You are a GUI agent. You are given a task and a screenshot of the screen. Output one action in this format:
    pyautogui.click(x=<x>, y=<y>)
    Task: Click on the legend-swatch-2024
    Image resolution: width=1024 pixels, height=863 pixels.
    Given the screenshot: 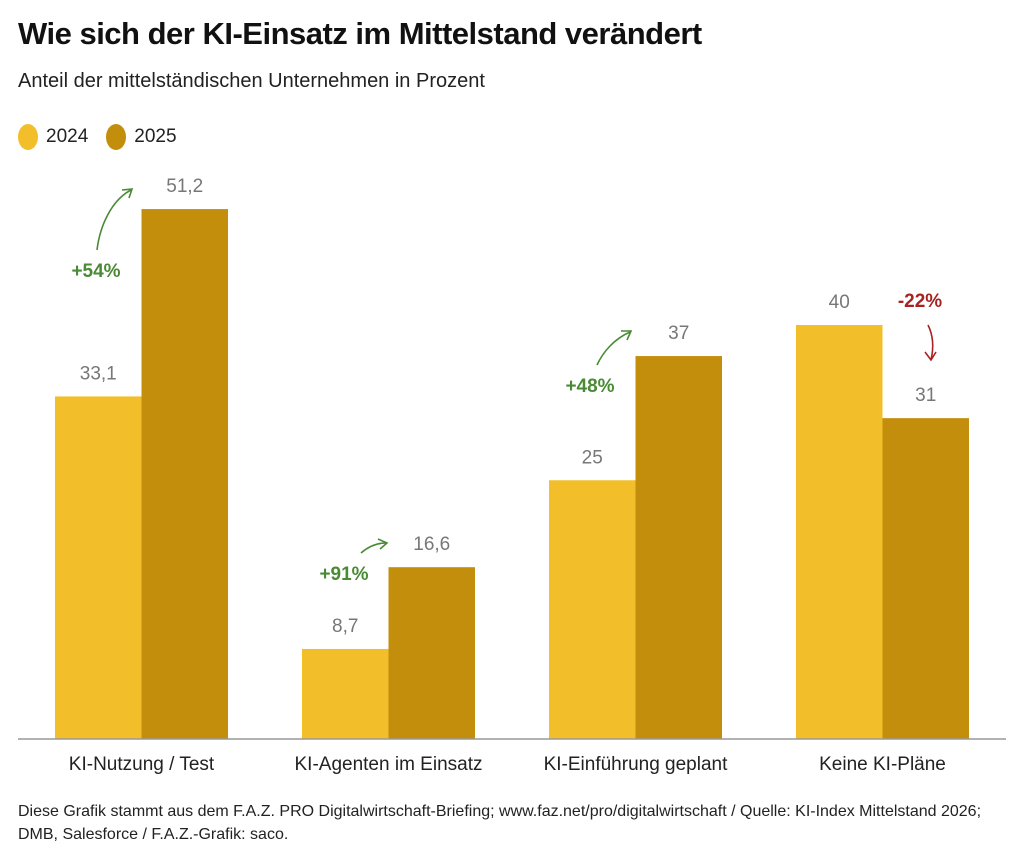 What is the action you would take?
    pyautogui.click(x=28, y=137)
    